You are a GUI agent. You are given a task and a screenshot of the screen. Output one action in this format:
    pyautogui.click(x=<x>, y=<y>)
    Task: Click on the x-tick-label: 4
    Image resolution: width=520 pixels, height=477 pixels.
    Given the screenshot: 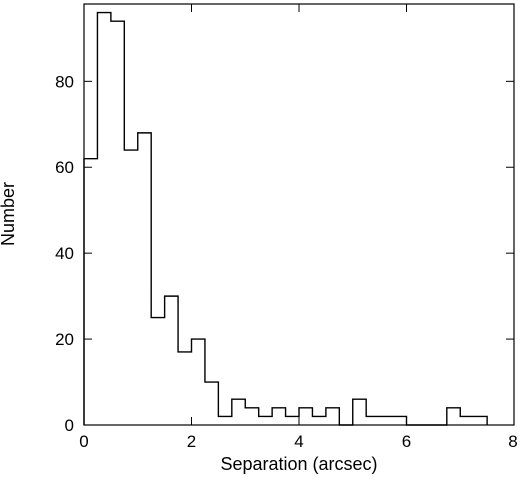 What is the action you would take?
    pyautogui.click(x=298, y=441)
    